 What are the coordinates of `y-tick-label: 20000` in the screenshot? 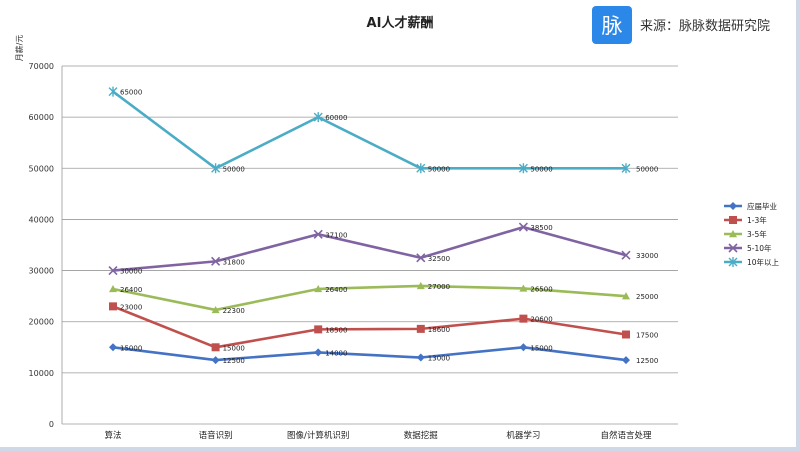 It's located at (41, 322).